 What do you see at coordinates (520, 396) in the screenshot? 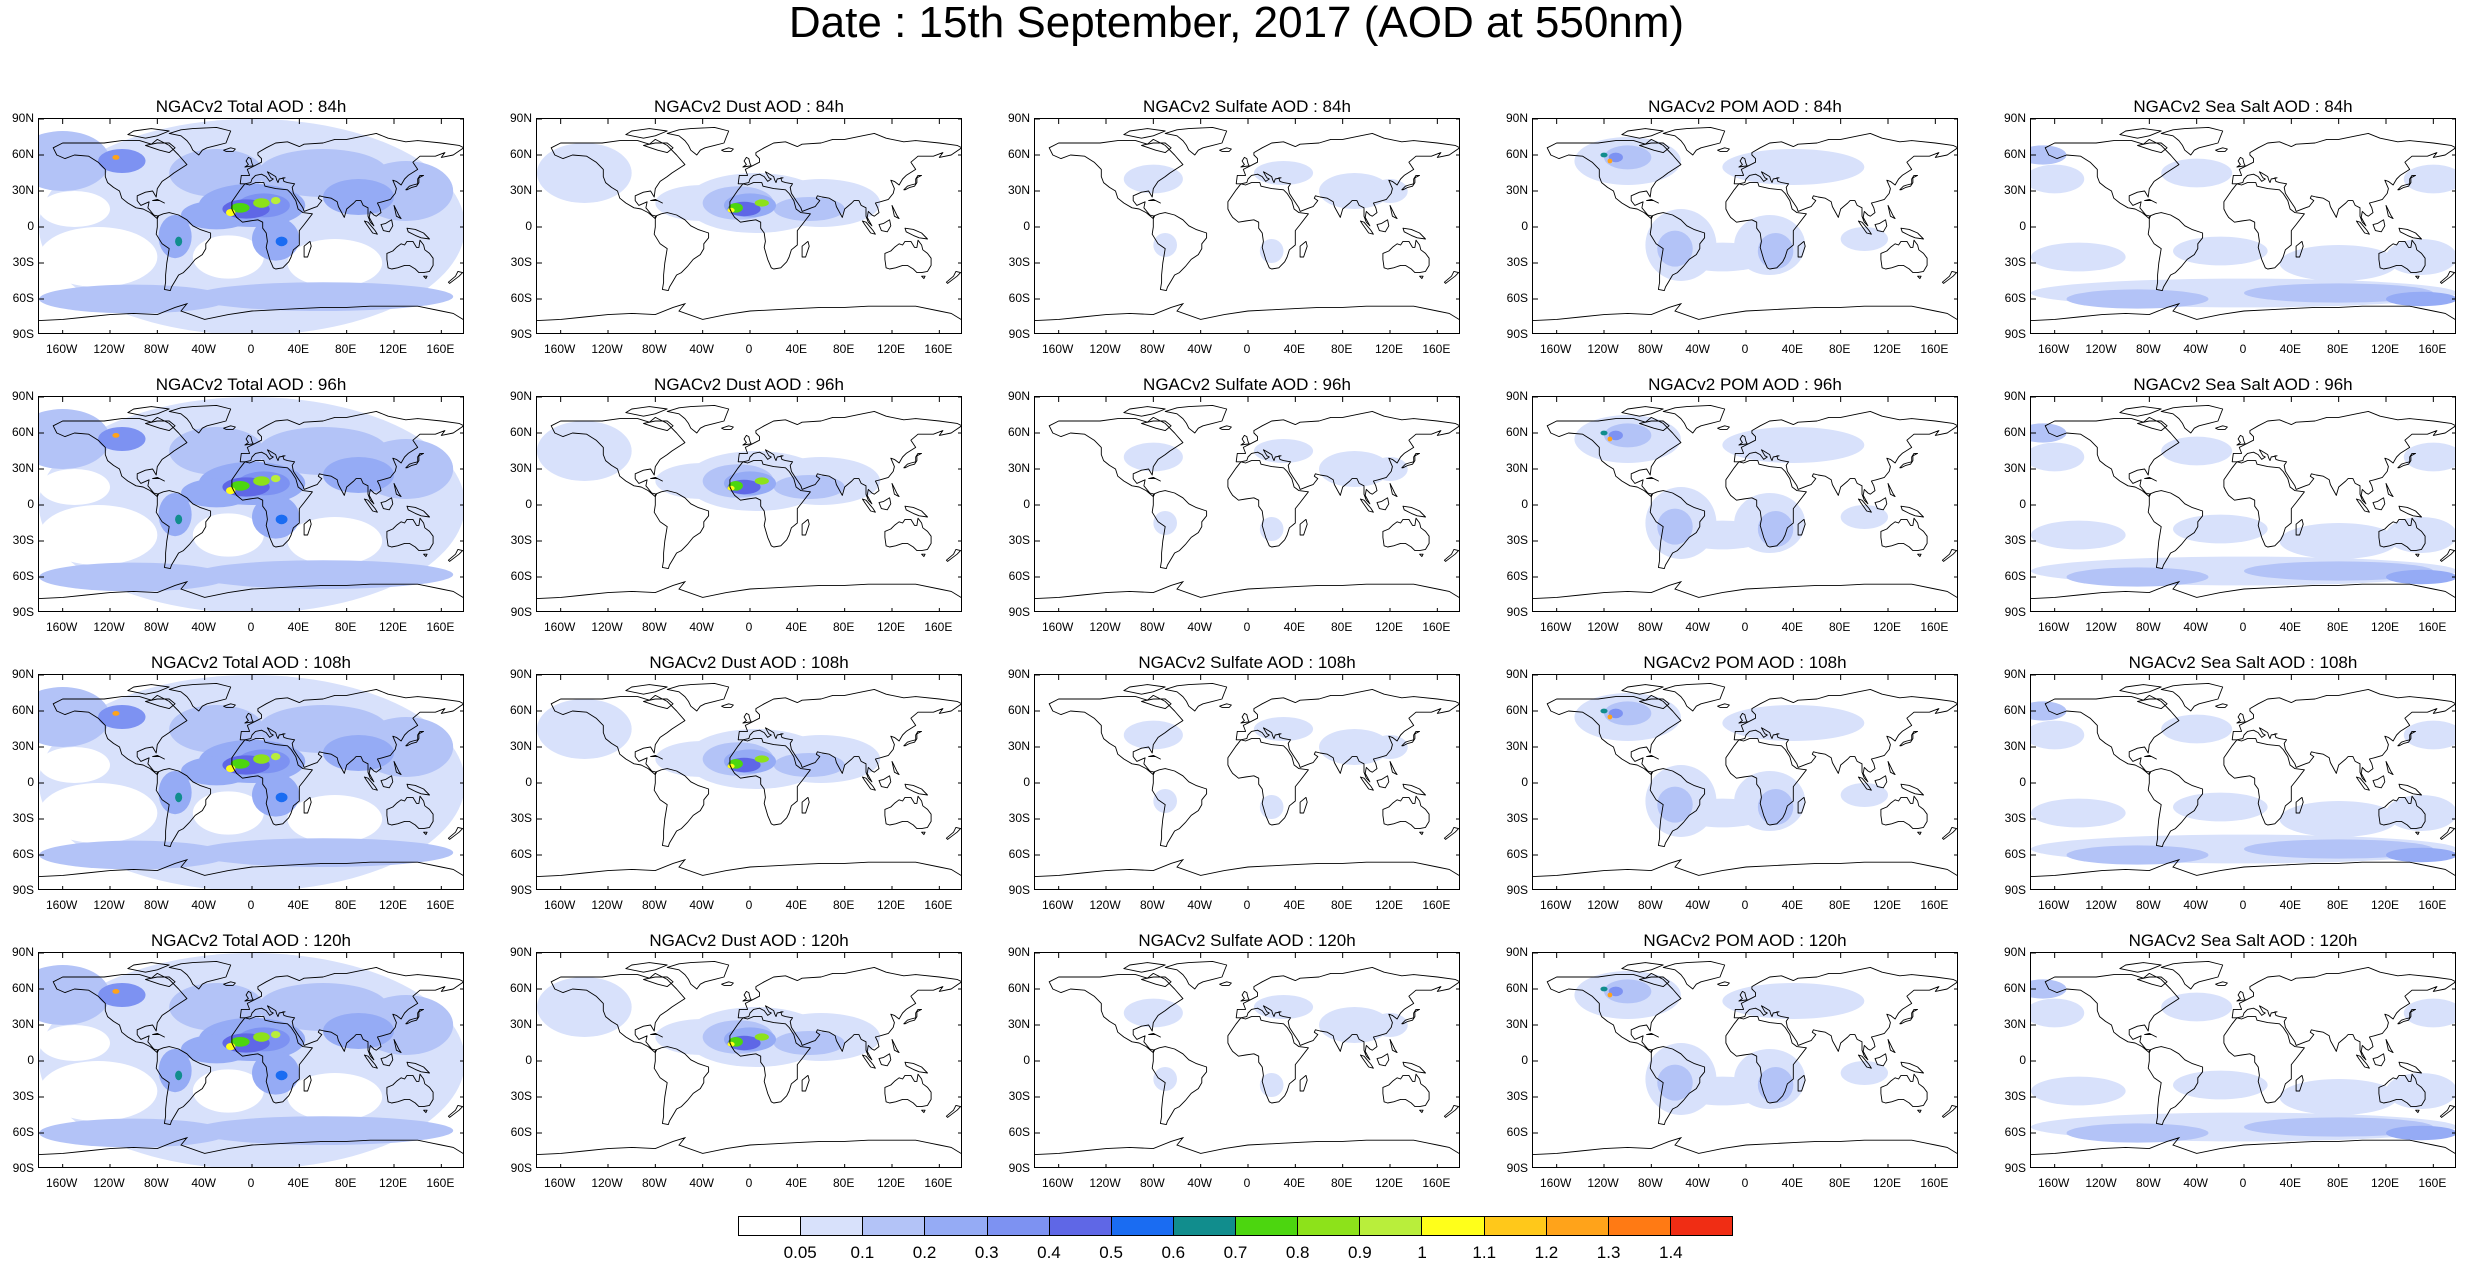
I see `lat-label: 90N` at bounding box center [520, 396].